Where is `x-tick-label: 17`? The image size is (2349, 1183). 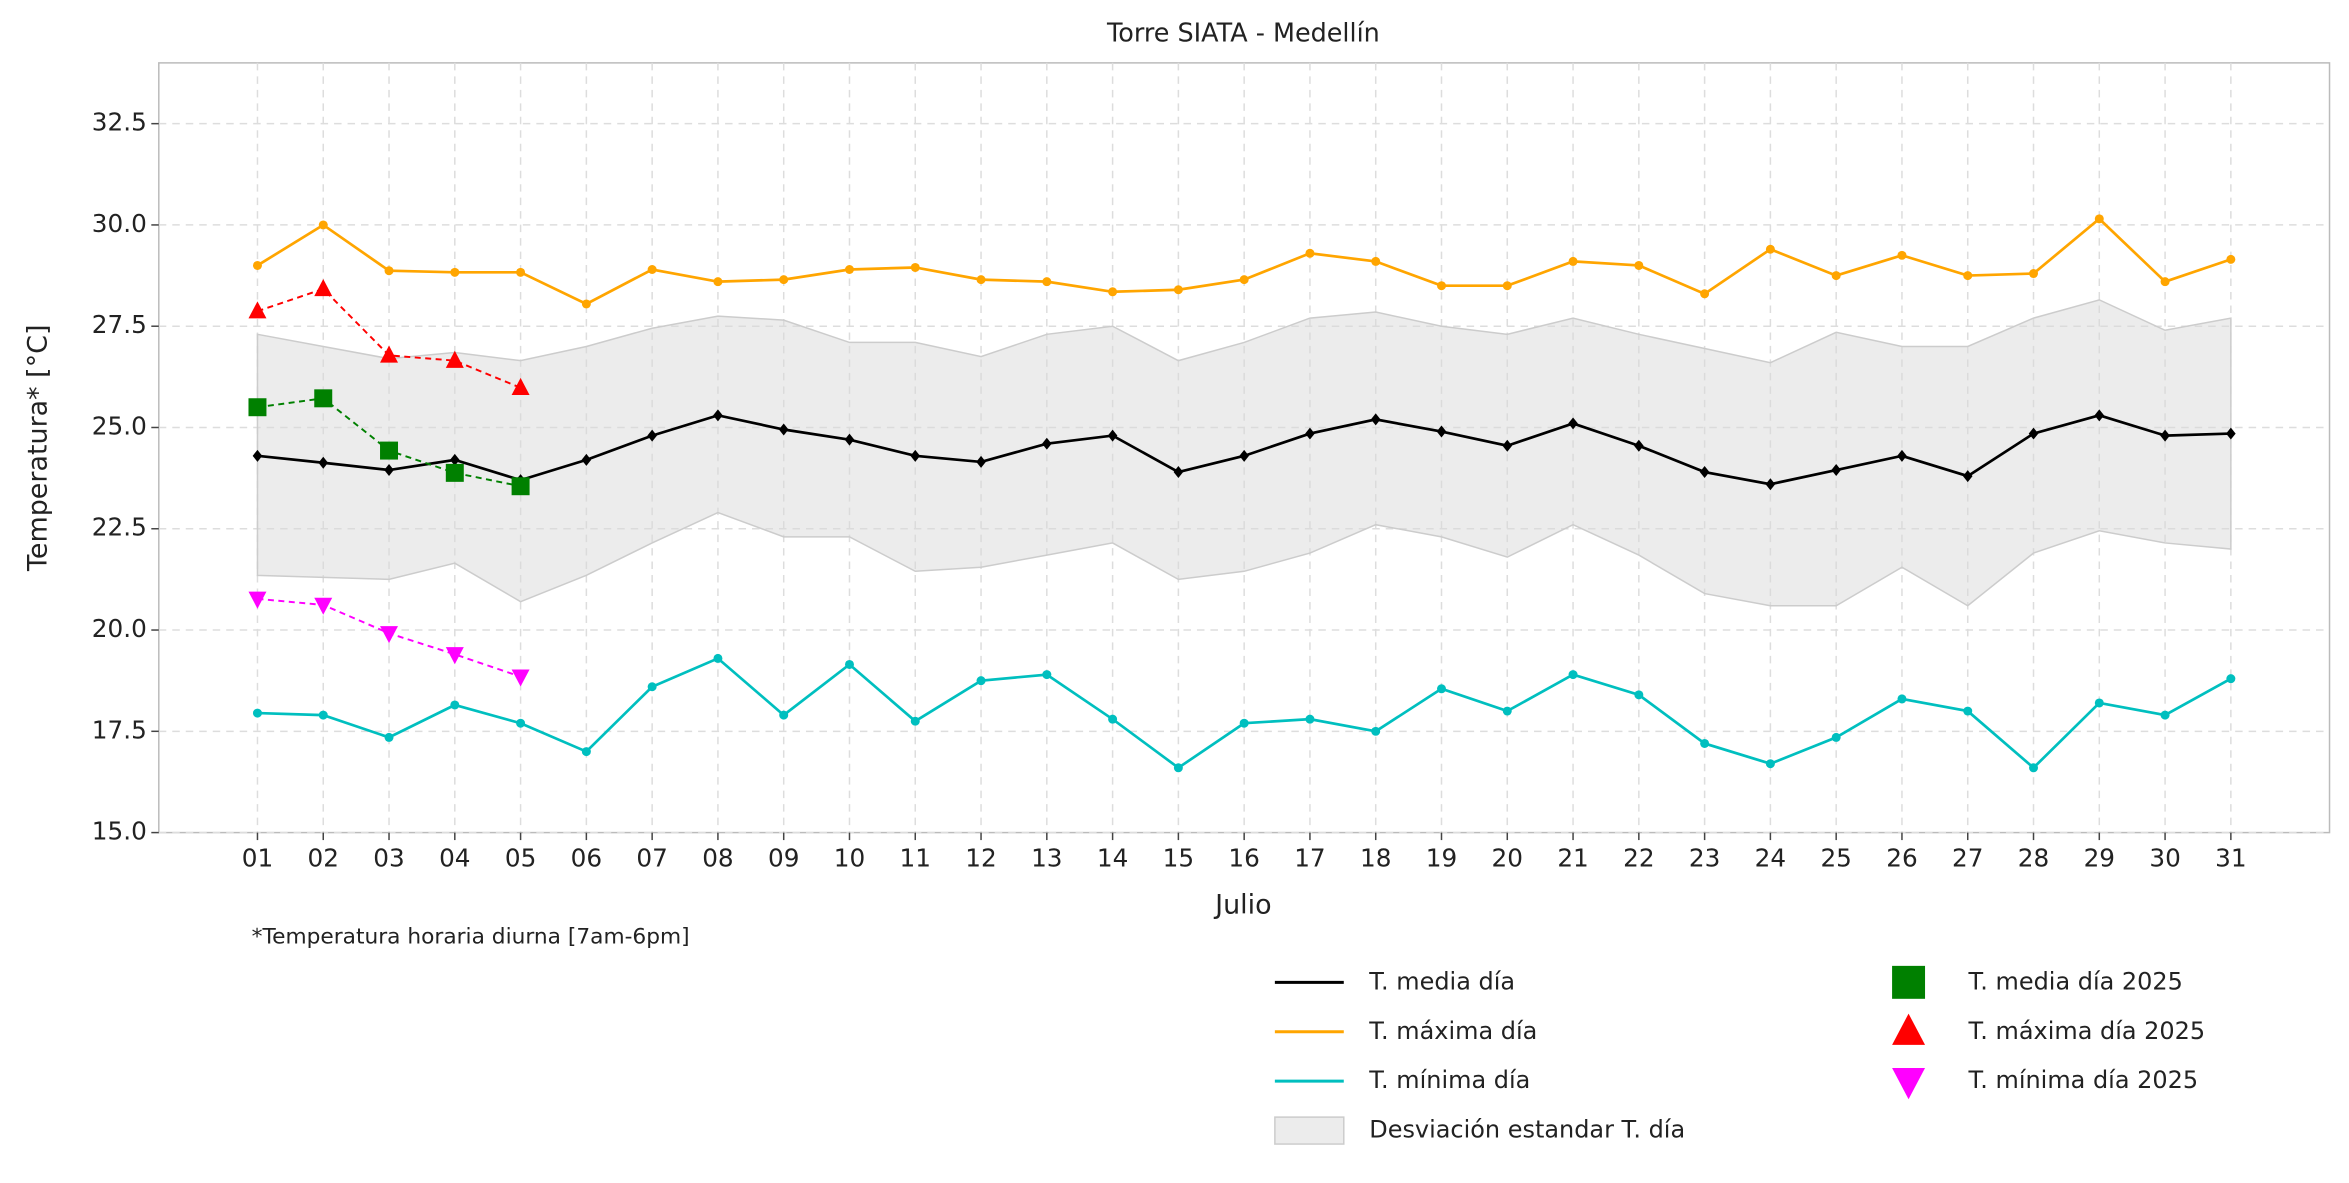 x-tick-label: 17 is located at coordinates (1309, 858).